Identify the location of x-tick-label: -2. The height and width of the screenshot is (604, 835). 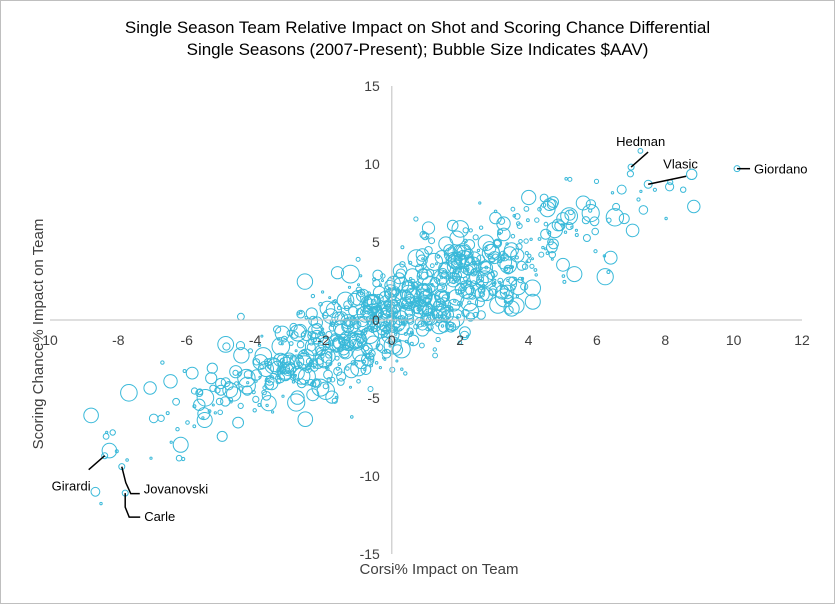
(323, 340).